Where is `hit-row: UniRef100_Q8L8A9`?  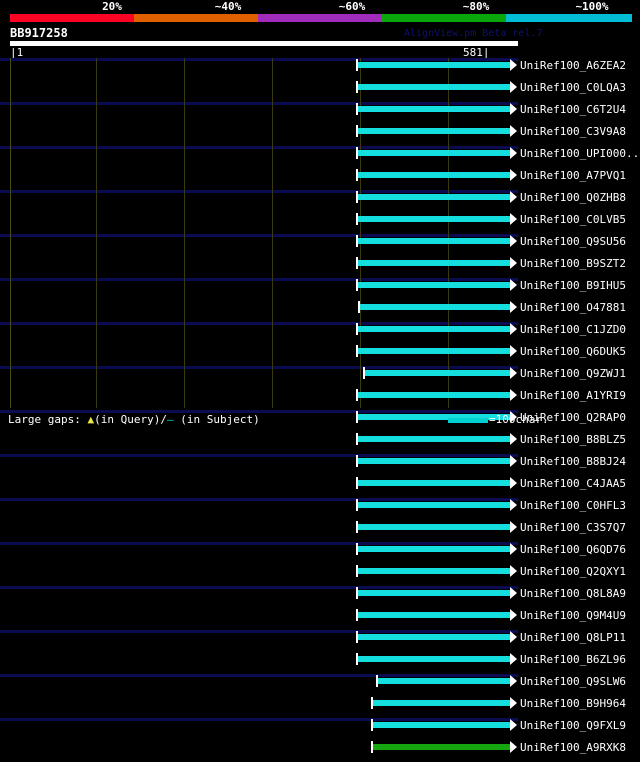 hit-row: UniRef100_Q8L8A9 is located at coordinates (320, 597).